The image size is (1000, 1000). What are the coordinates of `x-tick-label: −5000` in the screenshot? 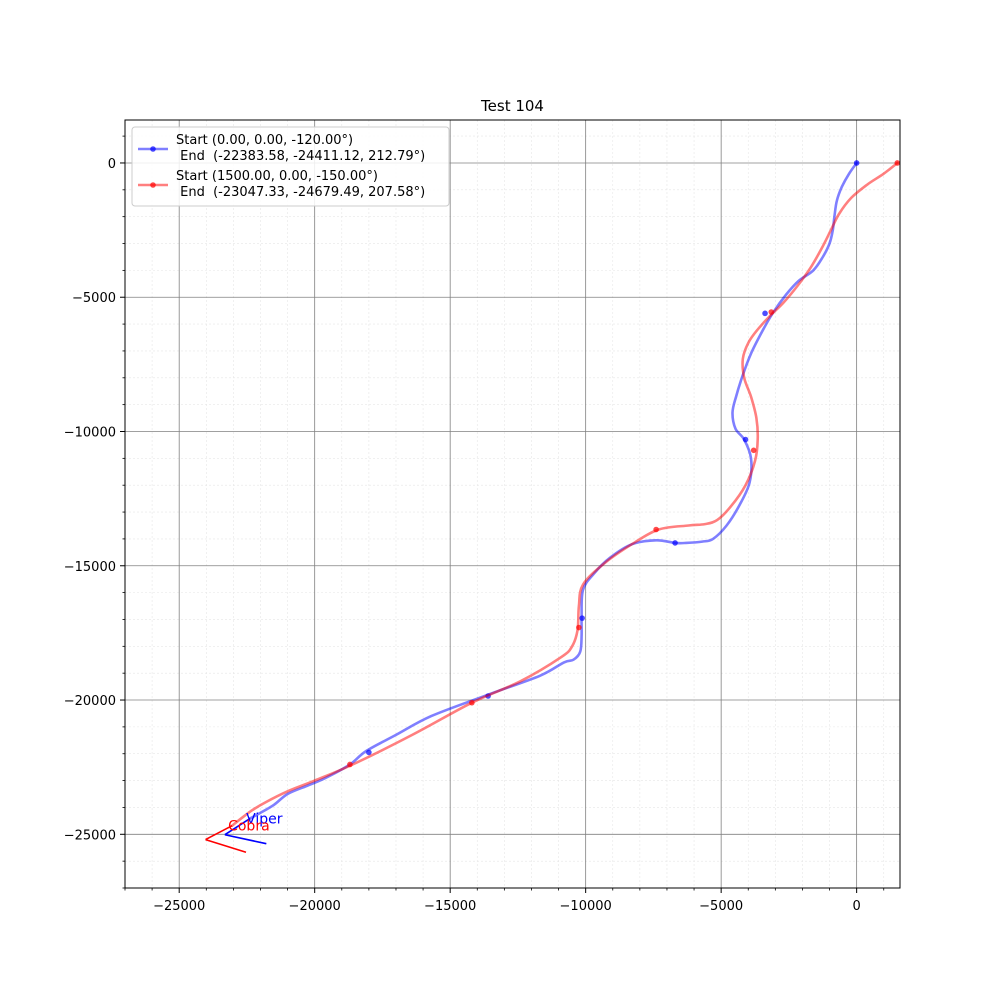 It's located at (721, 906).